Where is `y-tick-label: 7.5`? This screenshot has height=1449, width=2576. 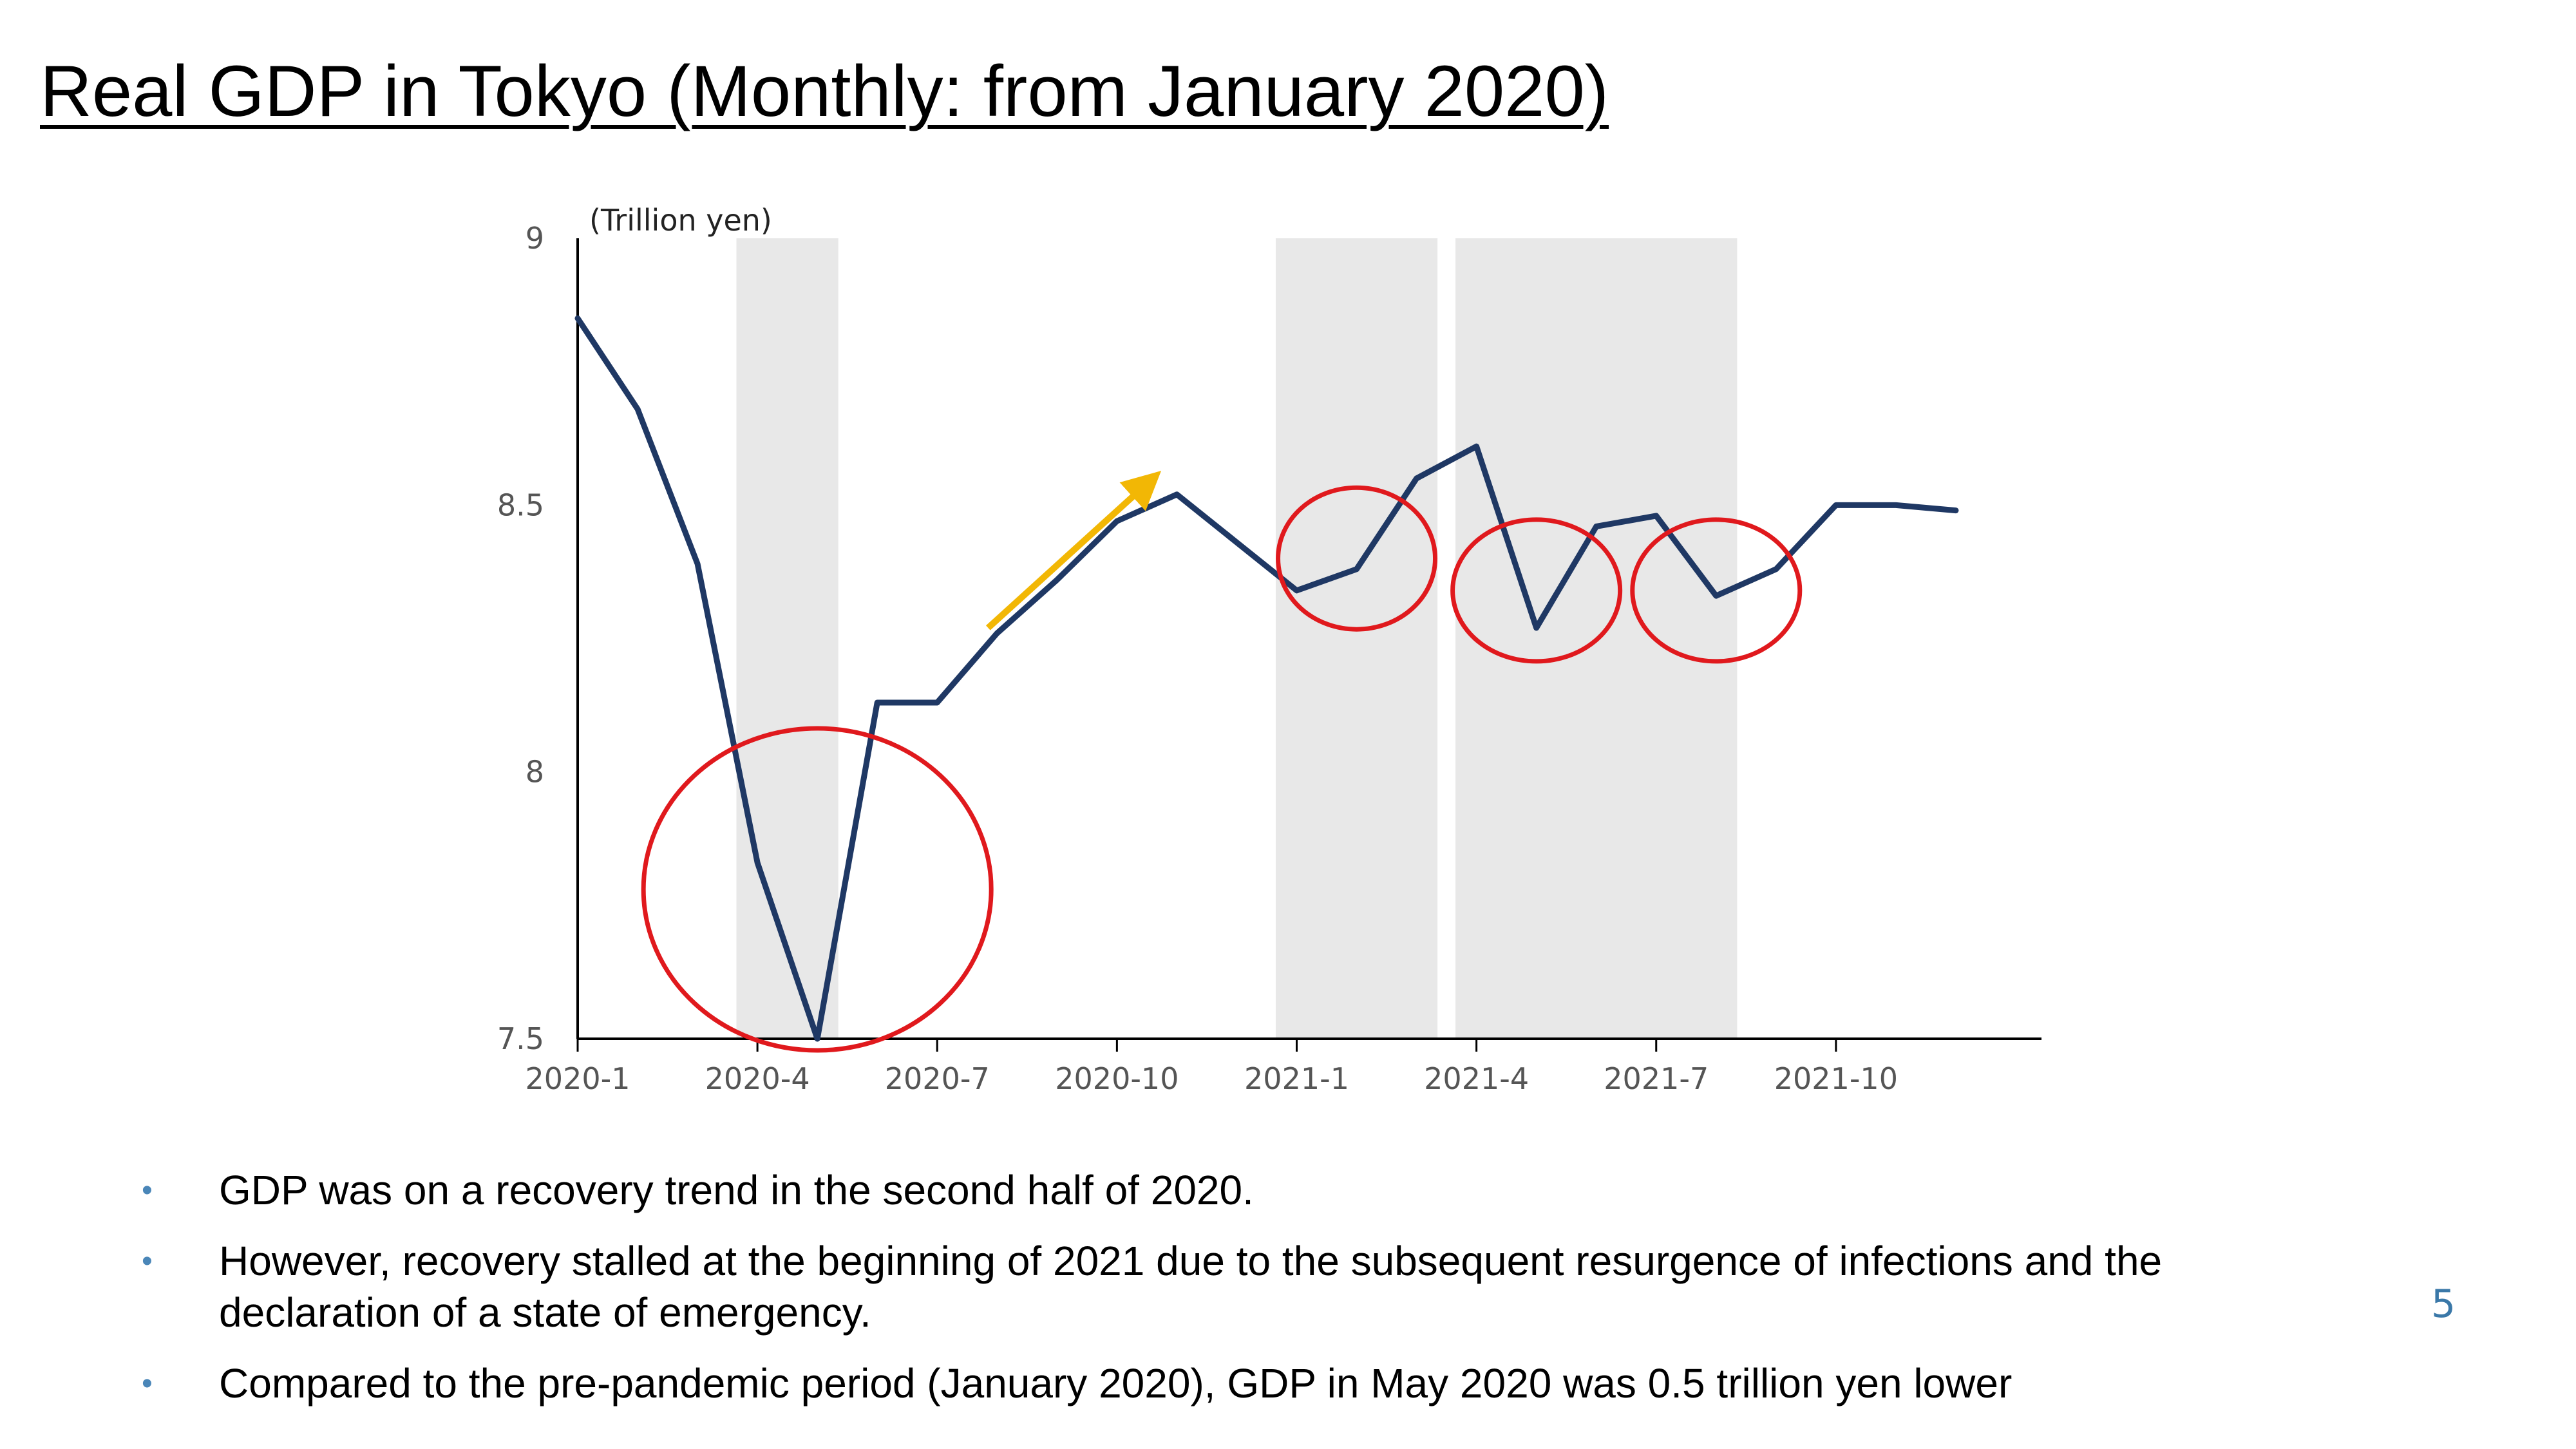
y-tick-label: 7.5 is located at coordinates (521, 1038).